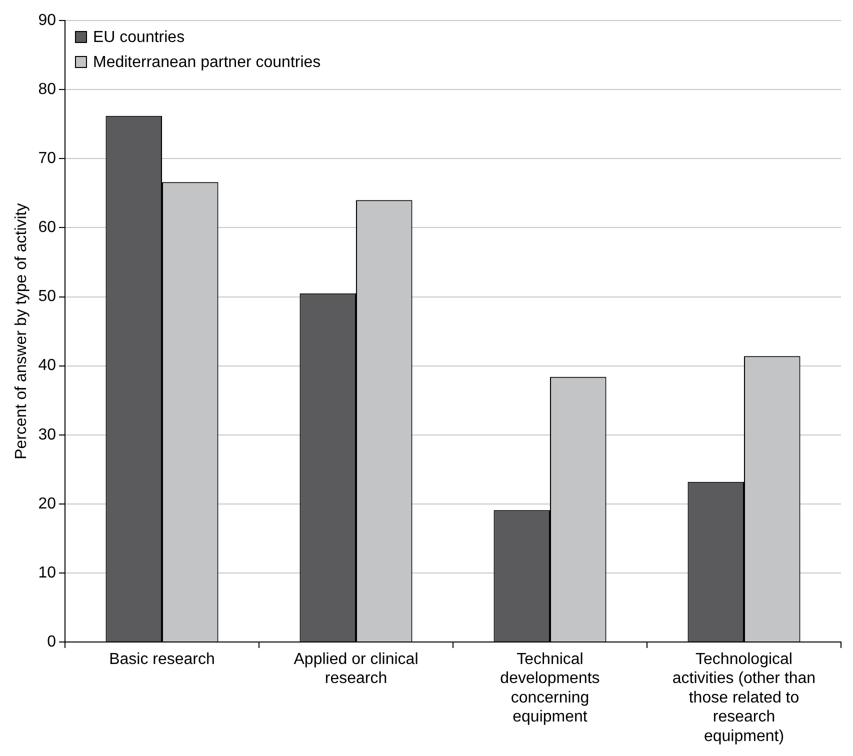 The height and width of the screenshot is (756, 853). What do you see at coordinates (47, 159) in the screenshot?
I see `y-tick-label: 70` at bounding box center [47, 159].